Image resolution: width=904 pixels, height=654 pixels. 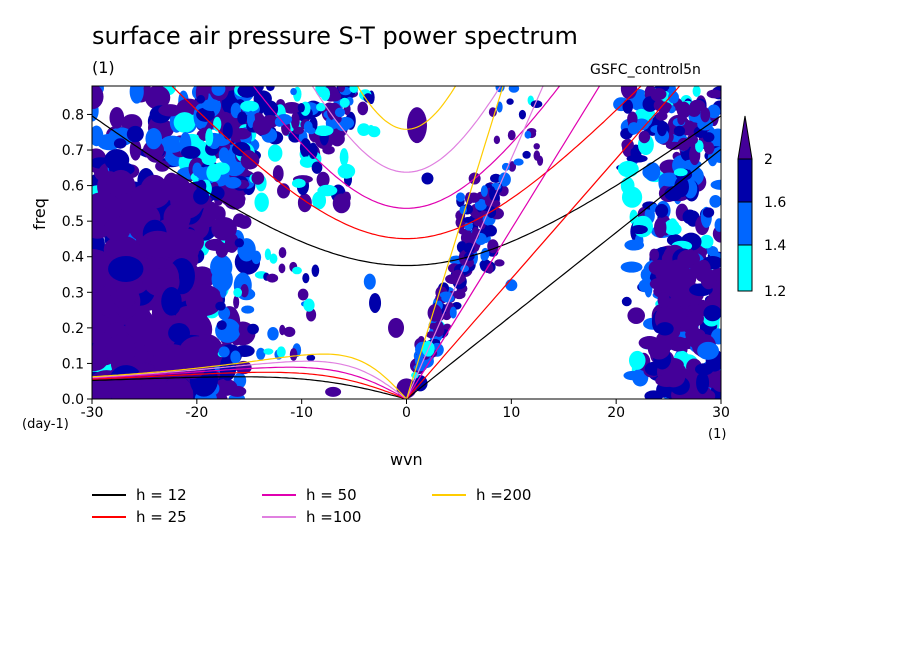 I want to click on rossby-curve-h12, so click(x=249, y=387).